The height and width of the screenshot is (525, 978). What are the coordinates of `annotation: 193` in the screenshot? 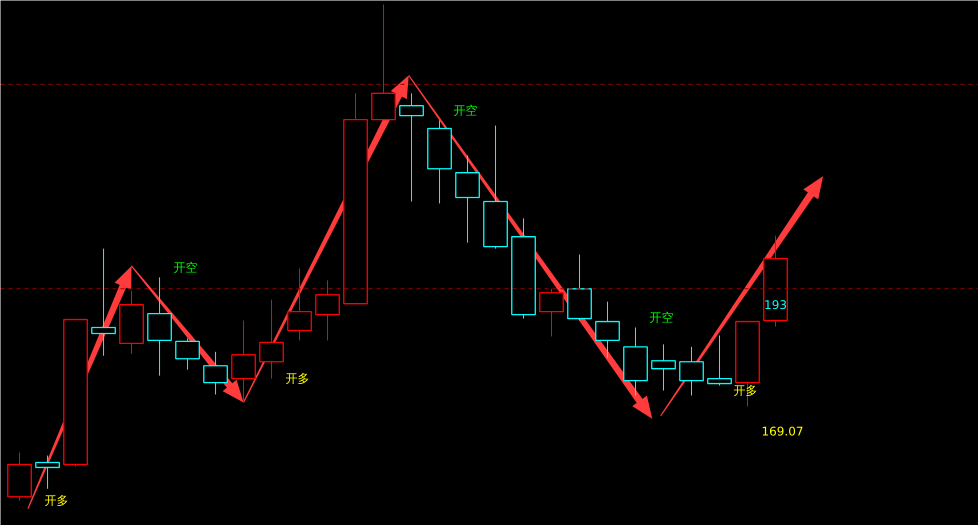 It's located at (775, 305).